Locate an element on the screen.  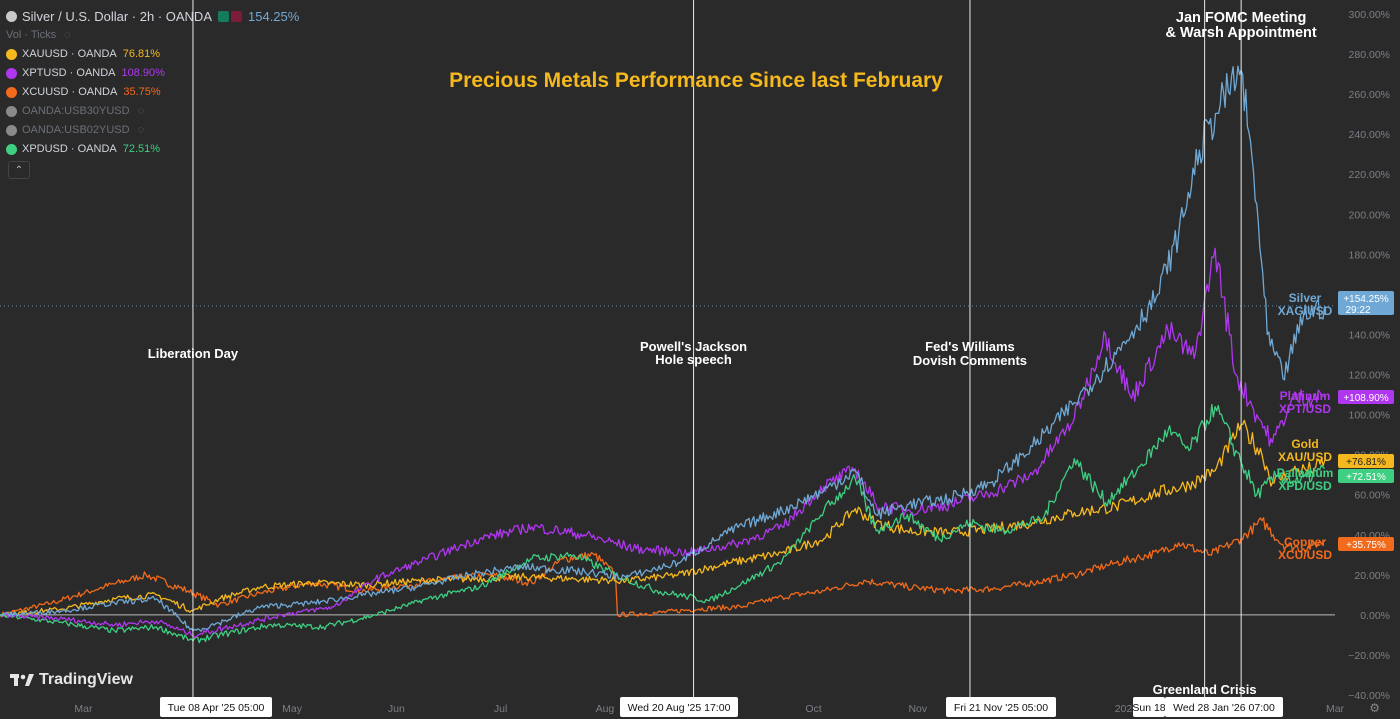
y-tick-label: −40.00% is located at coordinates (1369, 696).